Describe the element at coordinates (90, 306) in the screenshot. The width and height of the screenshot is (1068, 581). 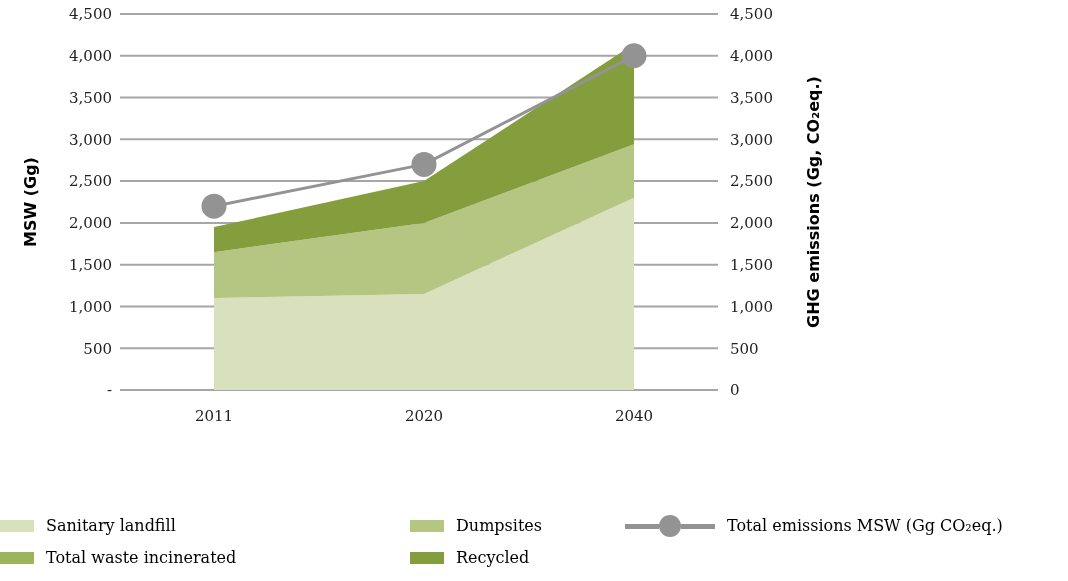
I see `y-tick-label: 1,000` at that location.